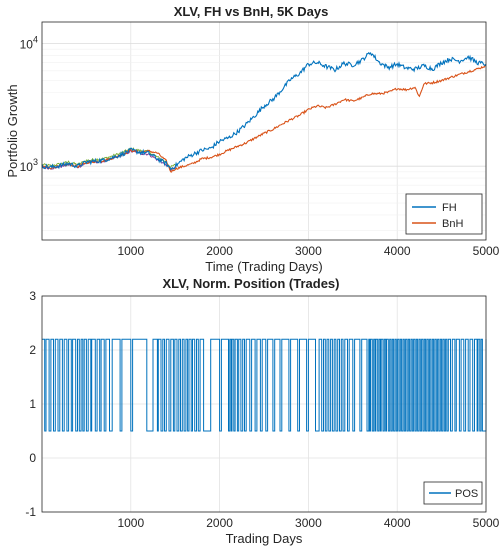  What do you see at coordinates (29, 165) in the screenshot?
I see `growth-y-tick-1000: 10³` at bounding box center [29, 165].